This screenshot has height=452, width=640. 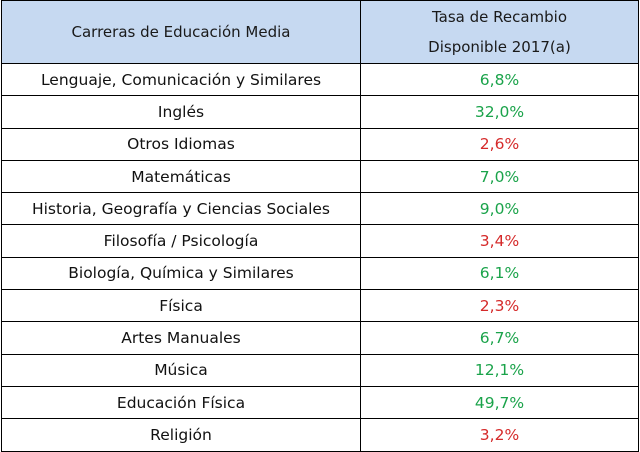 I want to click on rate-cell: 6,1%, so click(x=499, y=273).